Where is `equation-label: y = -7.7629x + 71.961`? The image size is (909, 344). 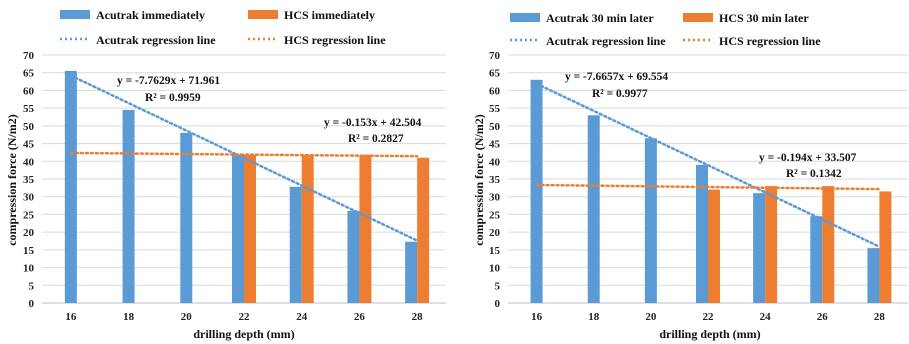
equation-label: y = -7.7629x + 71.961 is located at coordinates (168, 81).